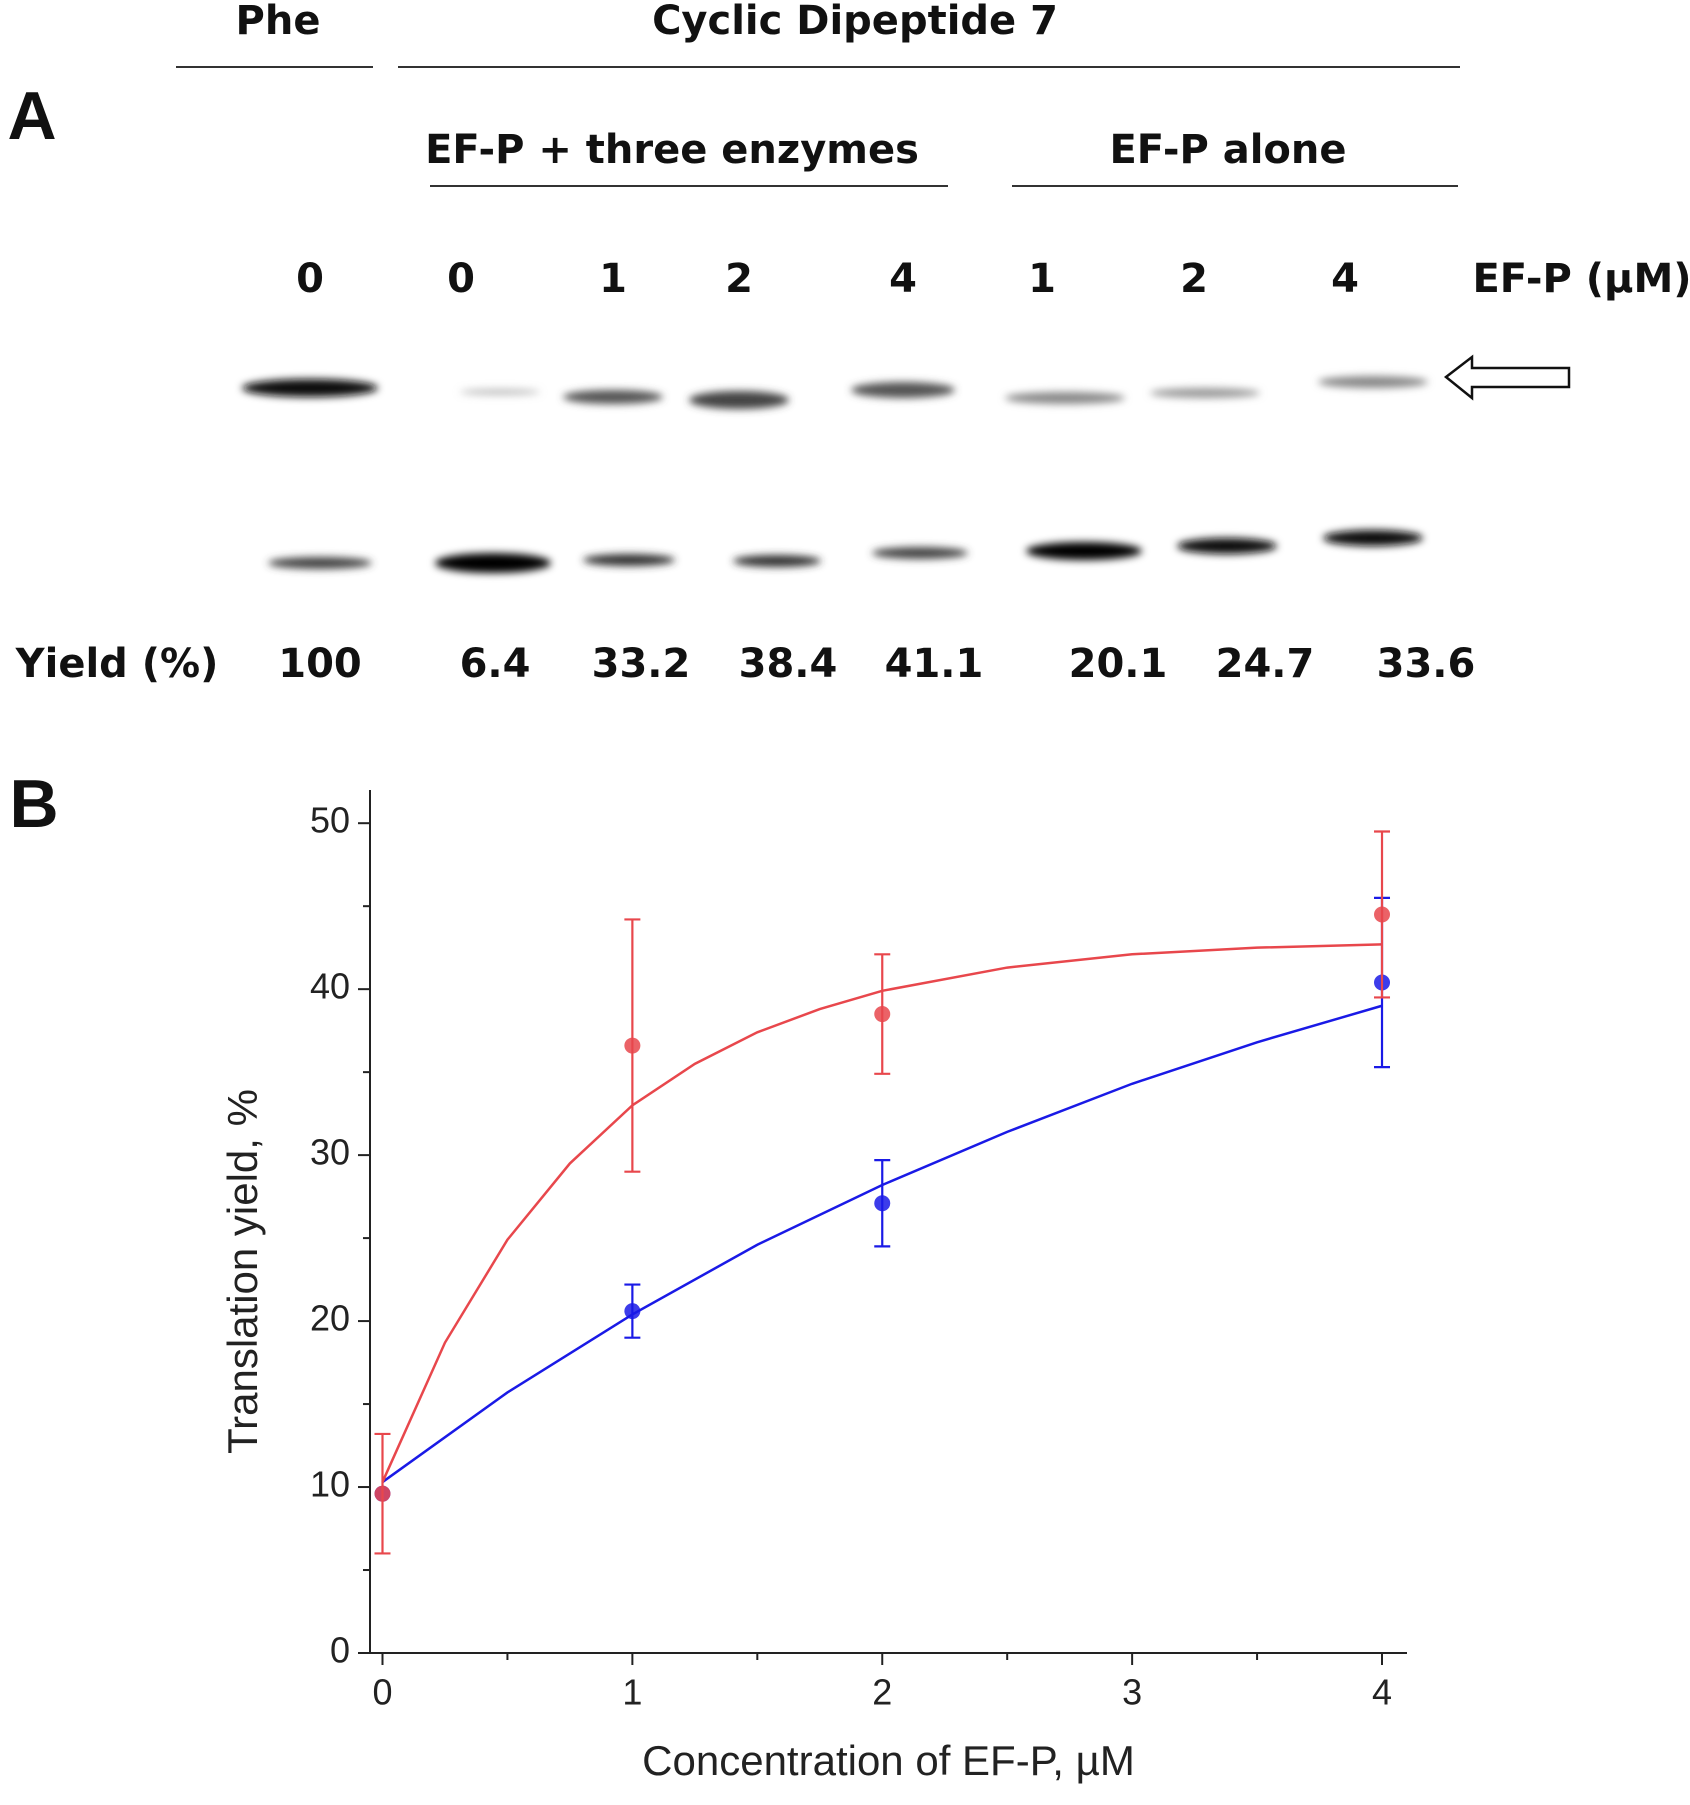 The height and width of the screenshot is (1805, 1690). Describe the element at coordinates (278, 22) in the screenshot. I see `group-label: Phe` at that location.